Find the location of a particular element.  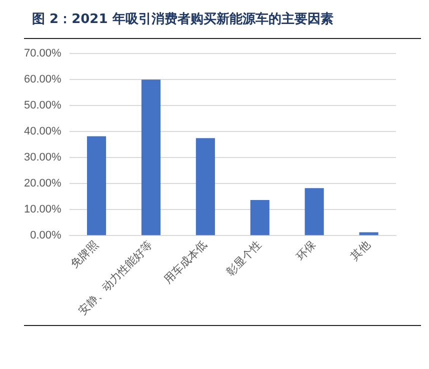

y-tick-label: 30.00% is located at coordinates (43, 158).